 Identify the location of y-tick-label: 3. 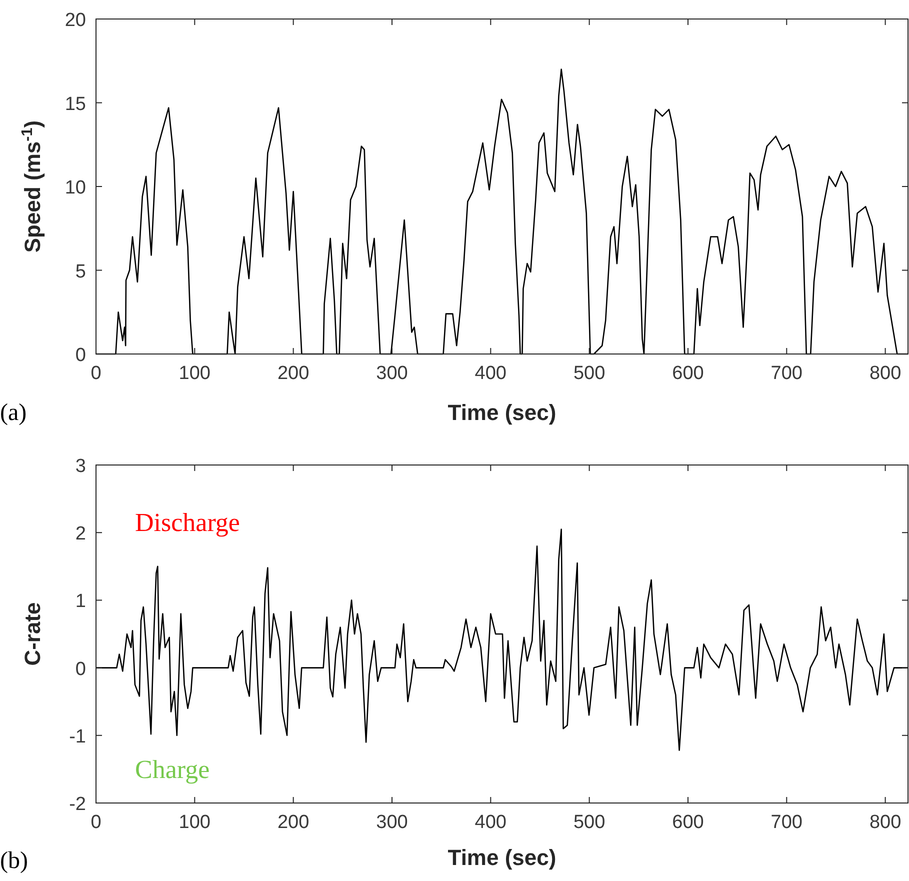
(80, 466).